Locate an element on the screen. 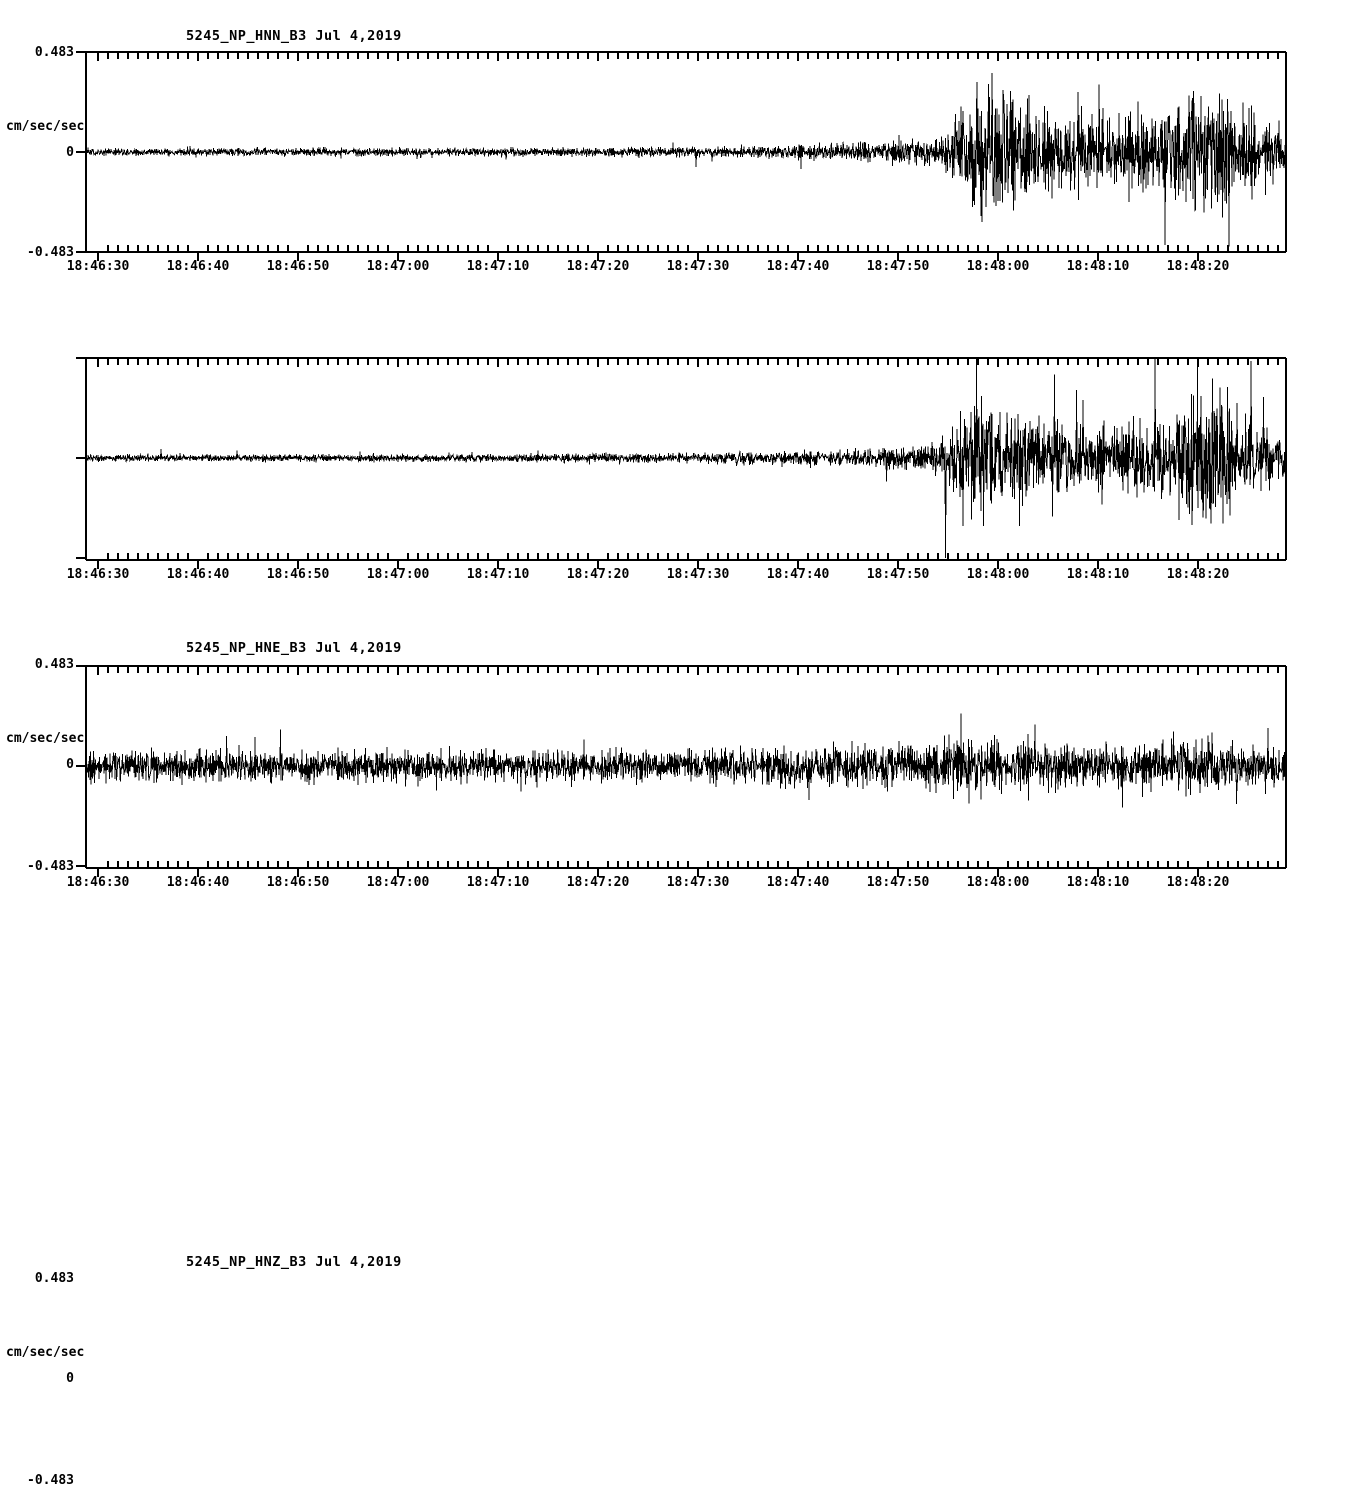 Image resolution: width=1358 pixels, height=1488 pixels. panel-title-hnn: 5245_NP_HNN_B3 Jul 4,2019 is located at coordinates (294, 36).